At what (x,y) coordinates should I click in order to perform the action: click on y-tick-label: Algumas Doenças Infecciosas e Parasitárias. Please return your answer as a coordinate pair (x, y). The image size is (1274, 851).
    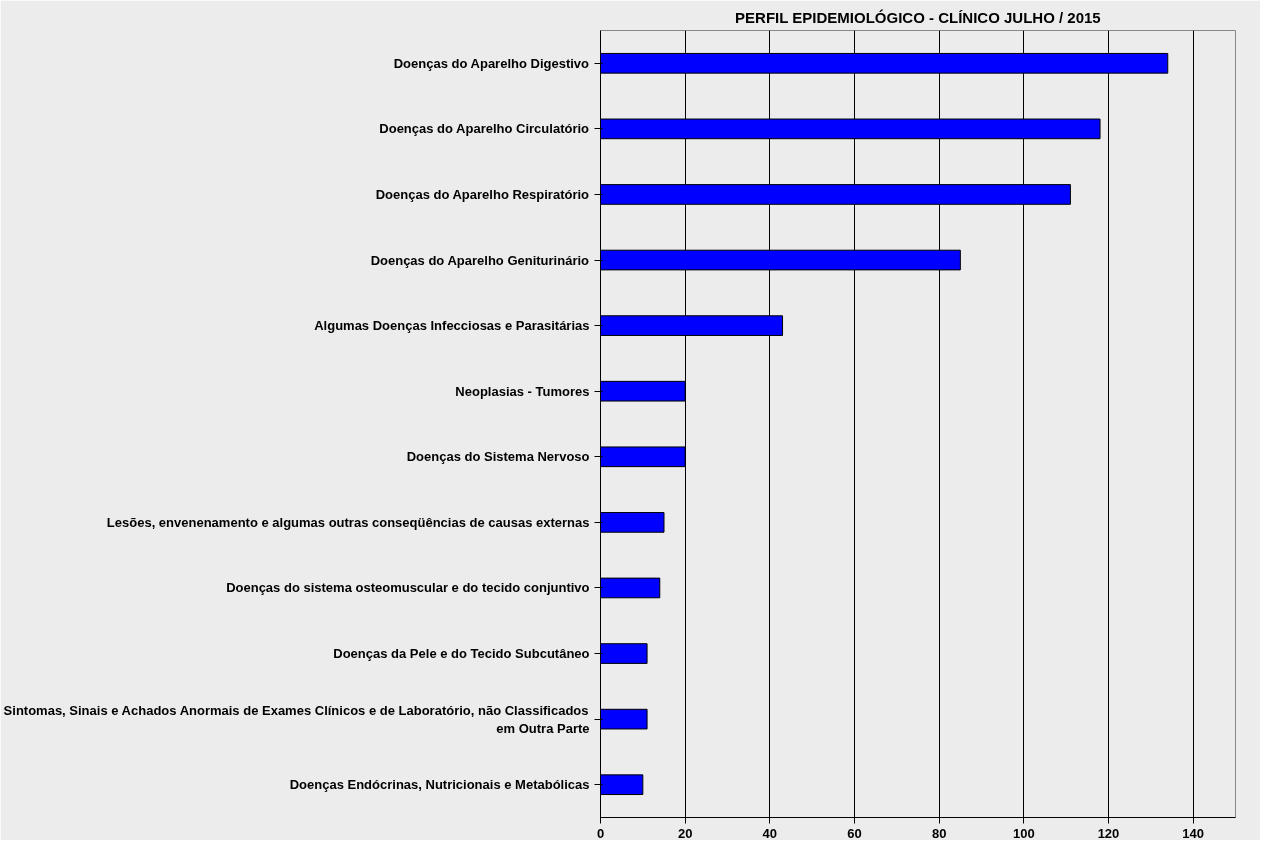
    Looking at the image, I should click on (452, 326).